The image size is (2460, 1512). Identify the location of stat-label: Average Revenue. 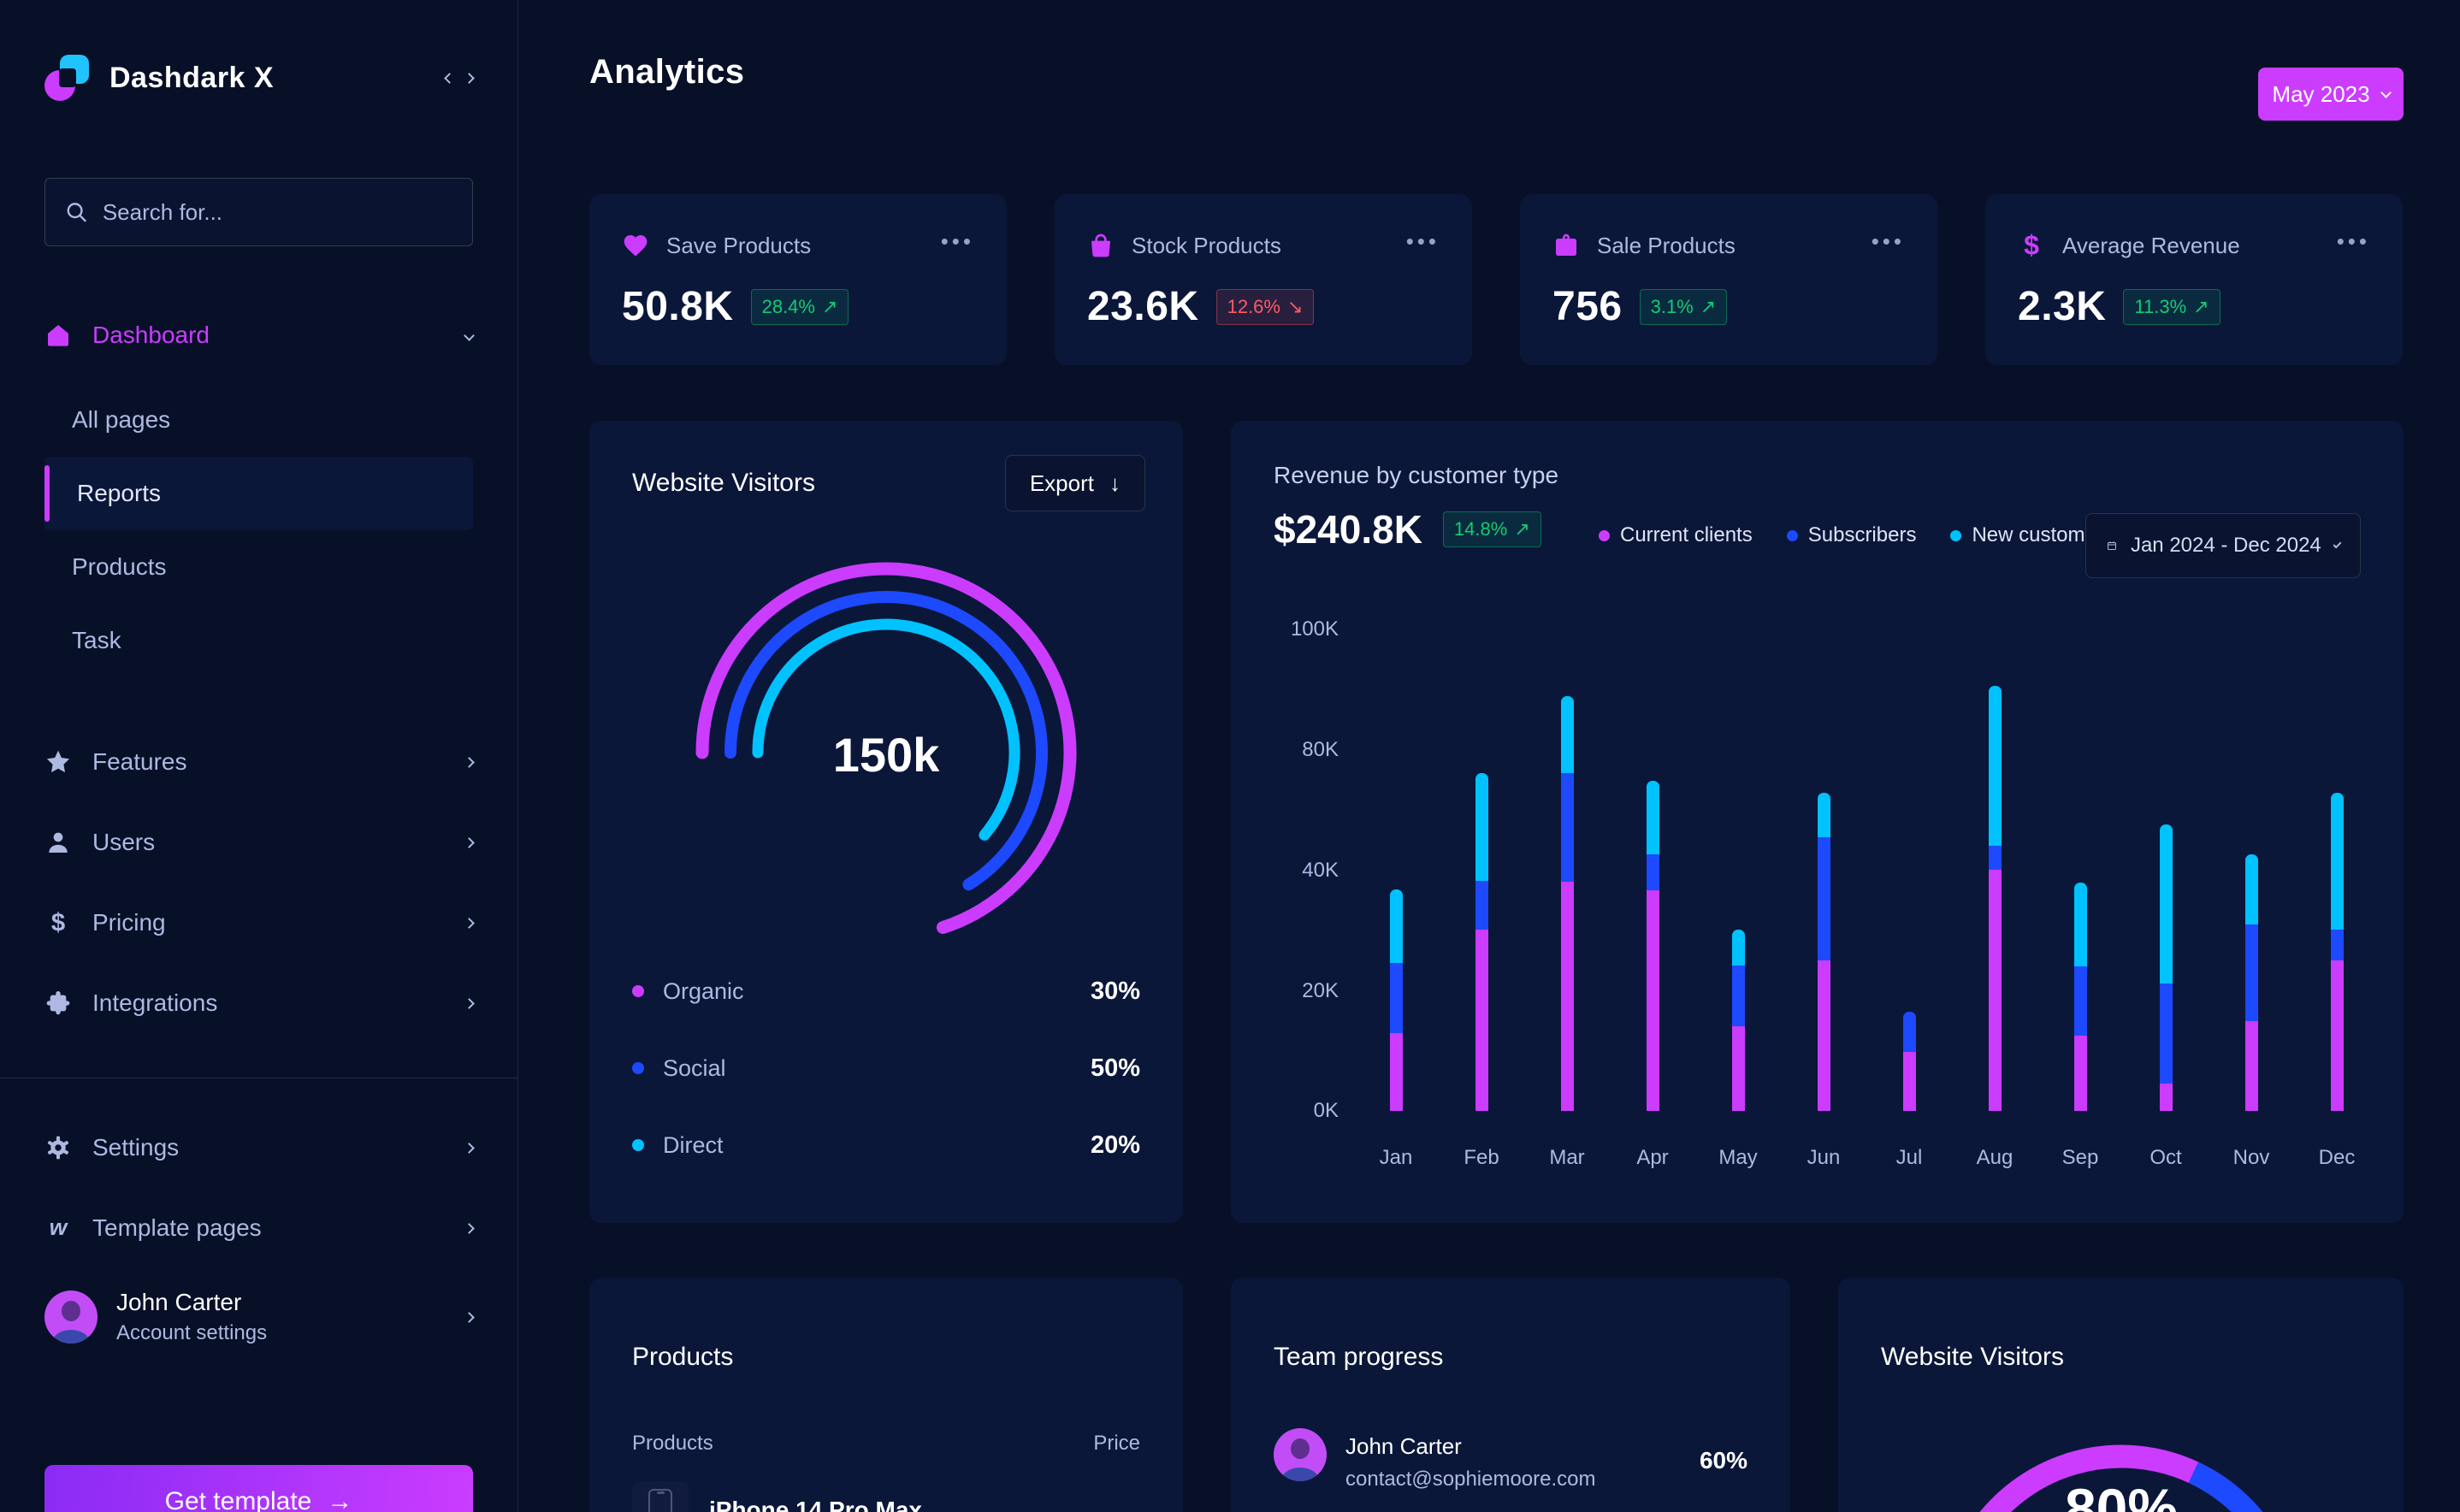
(2151, 245).